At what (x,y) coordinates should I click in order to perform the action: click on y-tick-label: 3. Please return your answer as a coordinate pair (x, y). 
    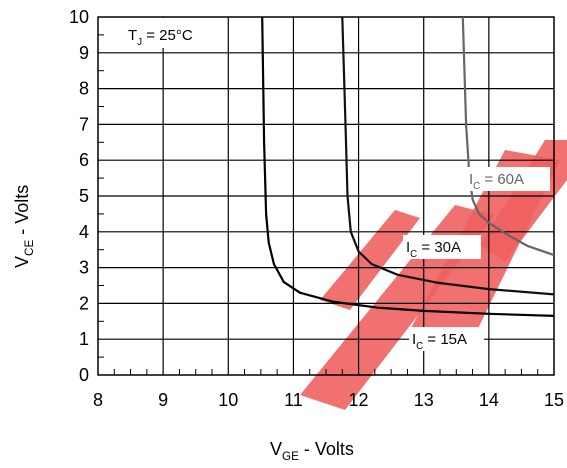
    Looking at the image, I should click on (84, 268).